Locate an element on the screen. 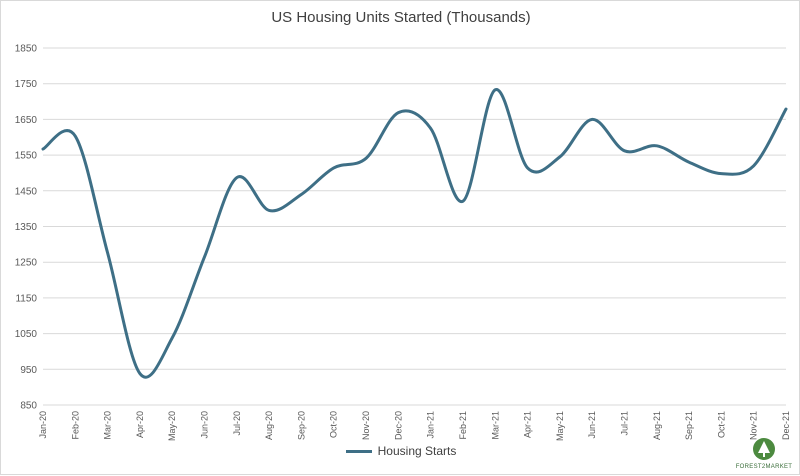  y-tick-label: 1850 is located at coordinates (26, 49).